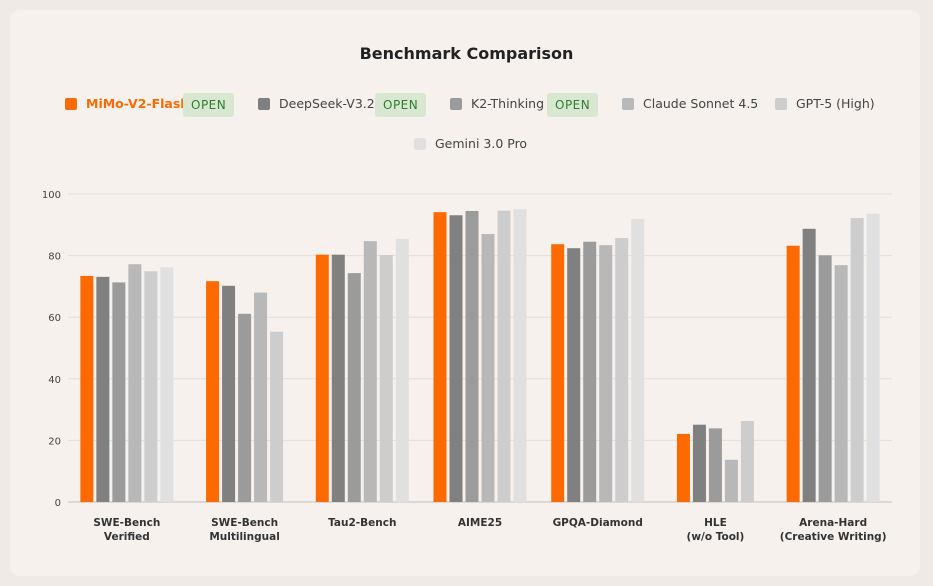 Image resolution: width=933 pixels, height=586 pixels. I want to click on x-tick-label: HLE, so click(715, 523).